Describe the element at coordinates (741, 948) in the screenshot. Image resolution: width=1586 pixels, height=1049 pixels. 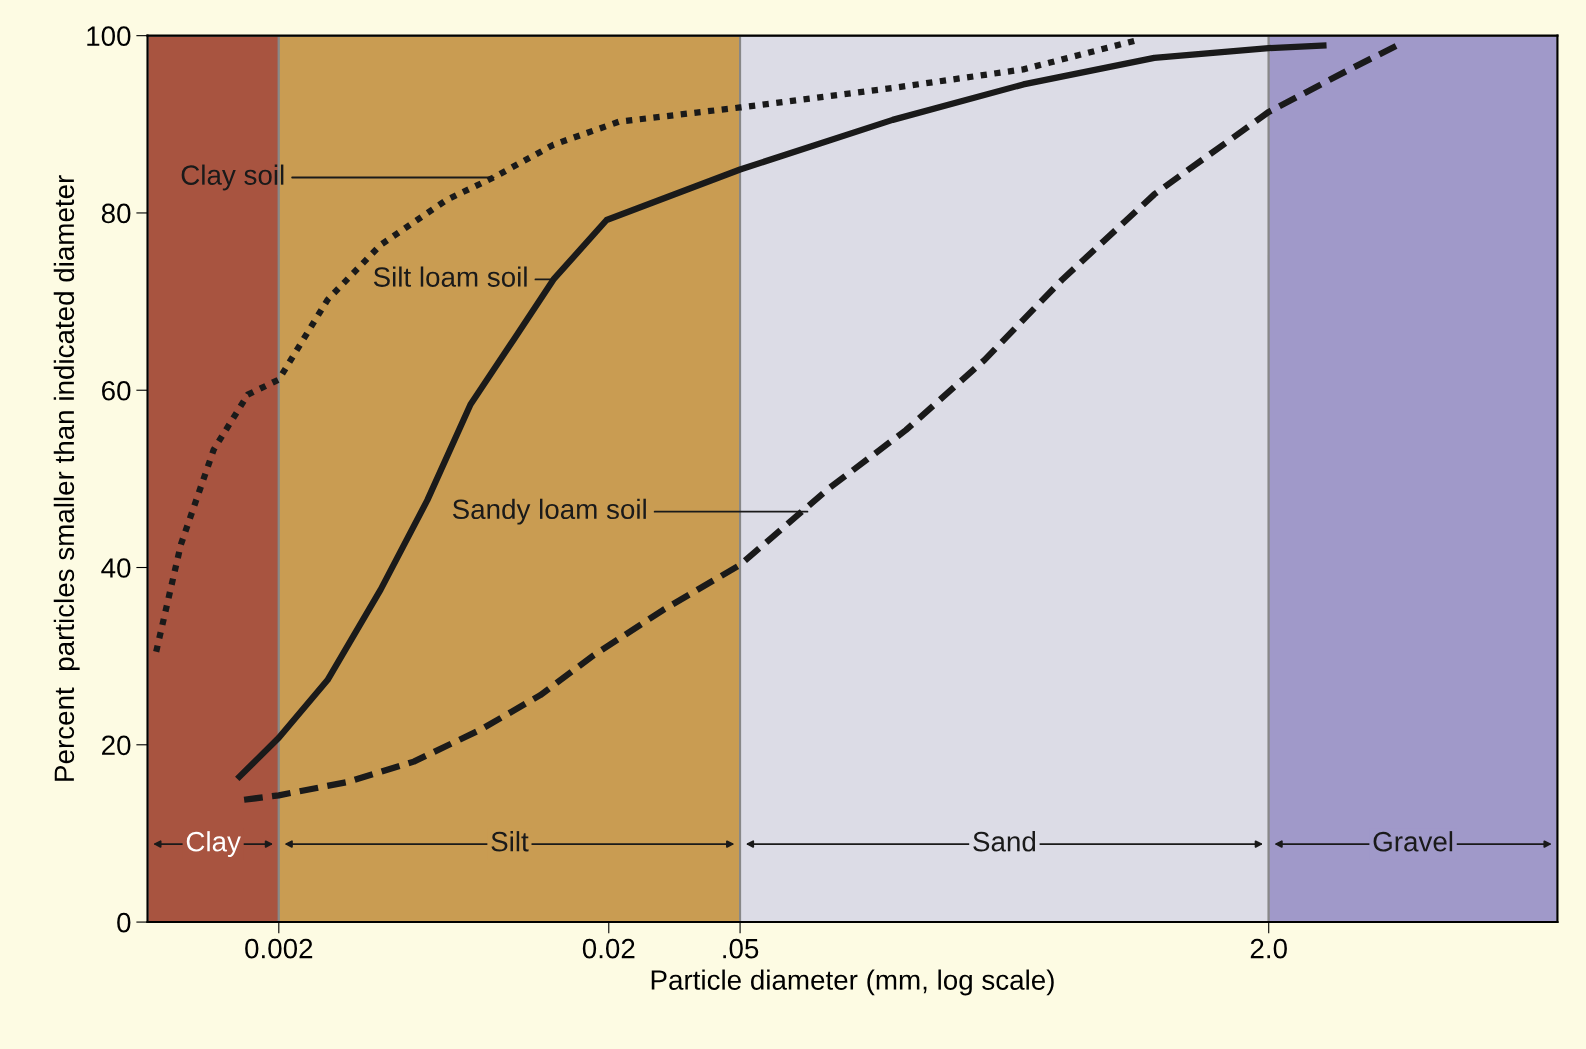
I see `x-tick-label: .05` at that location.